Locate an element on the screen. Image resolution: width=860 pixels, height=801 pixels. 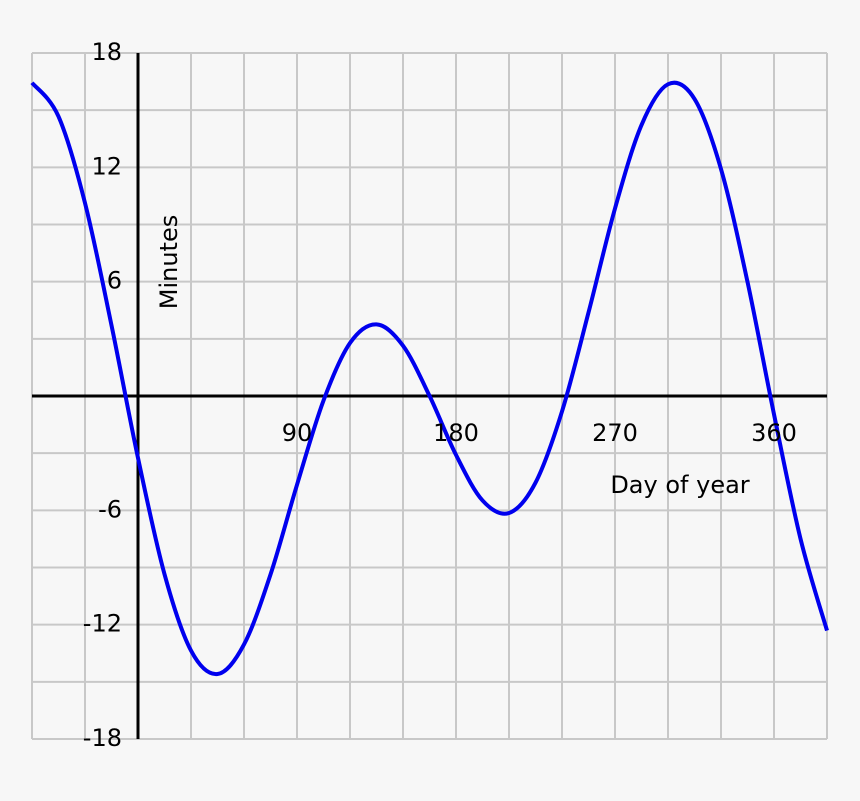
y-tick-label: 12 is located at coordinates (106, 166).